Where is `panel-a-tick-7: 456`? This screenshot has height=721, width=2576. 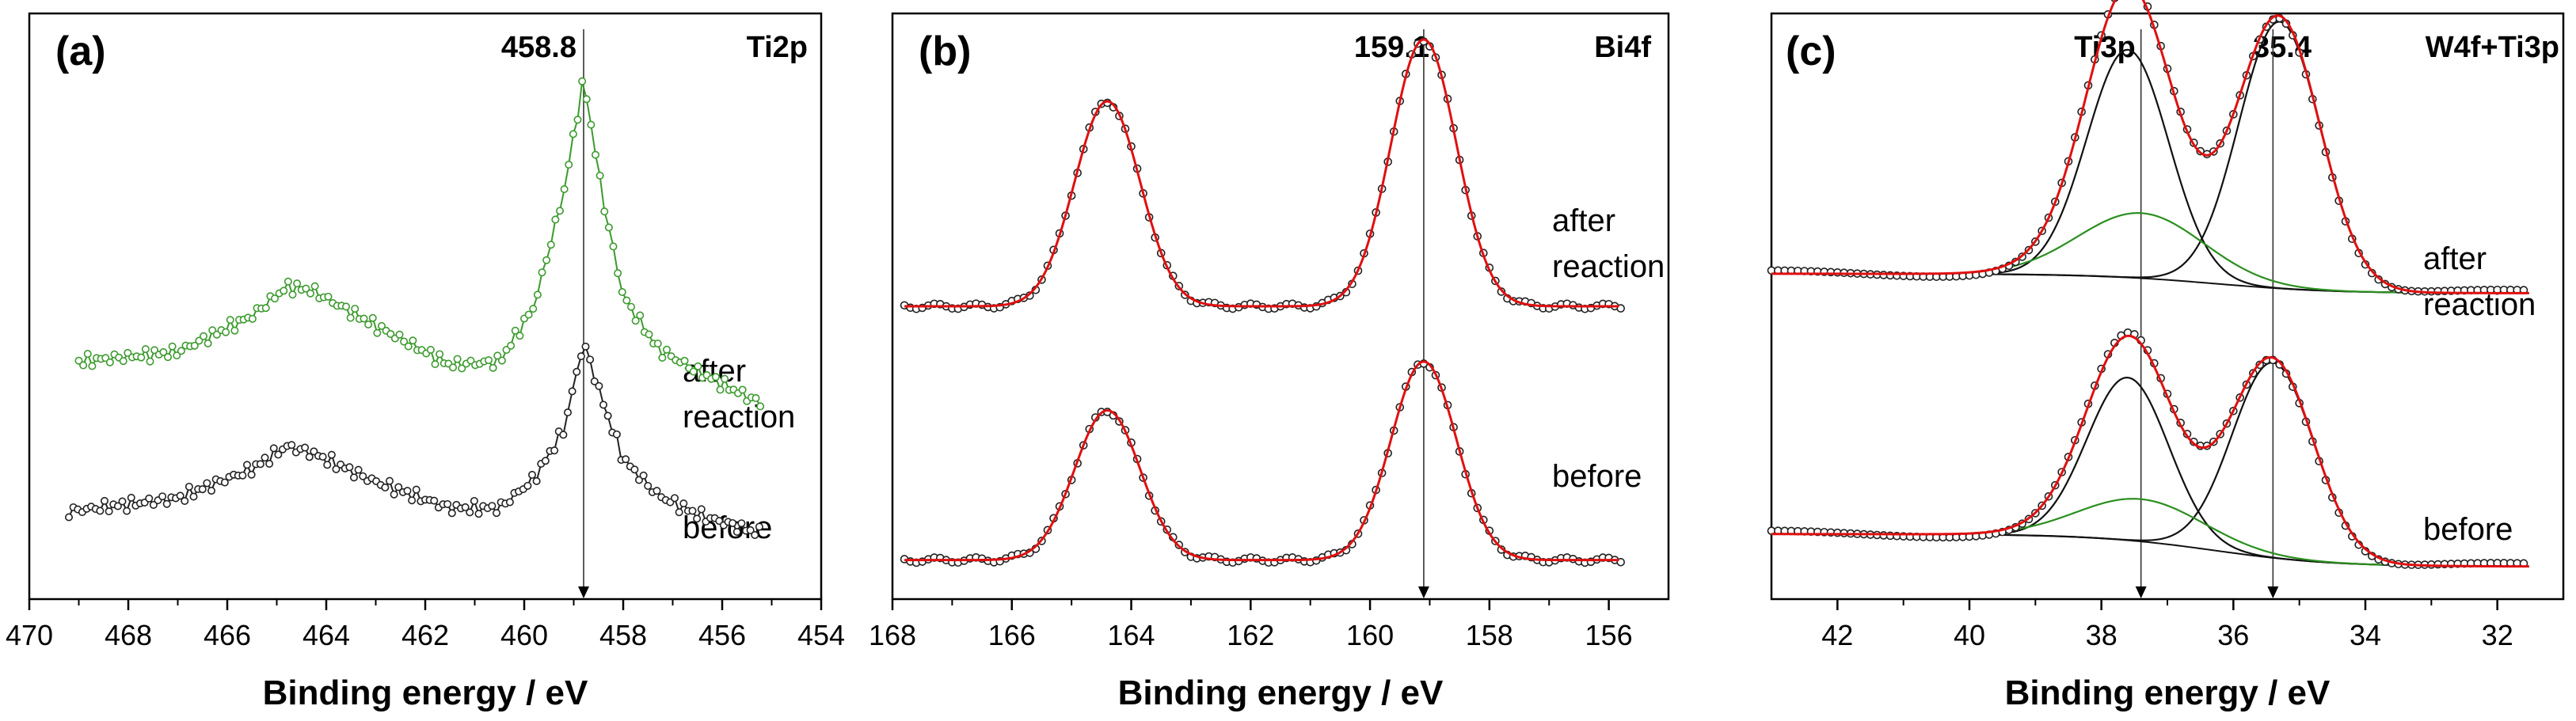 panel-a-tick-7: 456 is located at coordinates (722, 635).